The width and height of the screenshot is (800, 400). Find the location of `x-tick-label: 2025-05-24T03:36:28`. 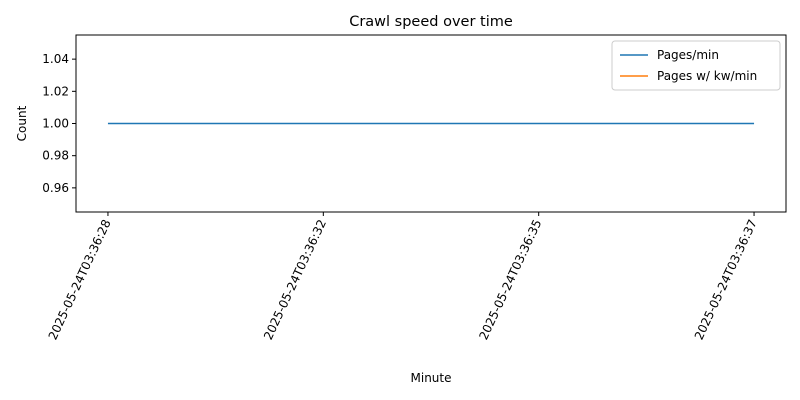

x-tick-label: 2025-05-24T03:36:28 is located at coordinates (80, 279).